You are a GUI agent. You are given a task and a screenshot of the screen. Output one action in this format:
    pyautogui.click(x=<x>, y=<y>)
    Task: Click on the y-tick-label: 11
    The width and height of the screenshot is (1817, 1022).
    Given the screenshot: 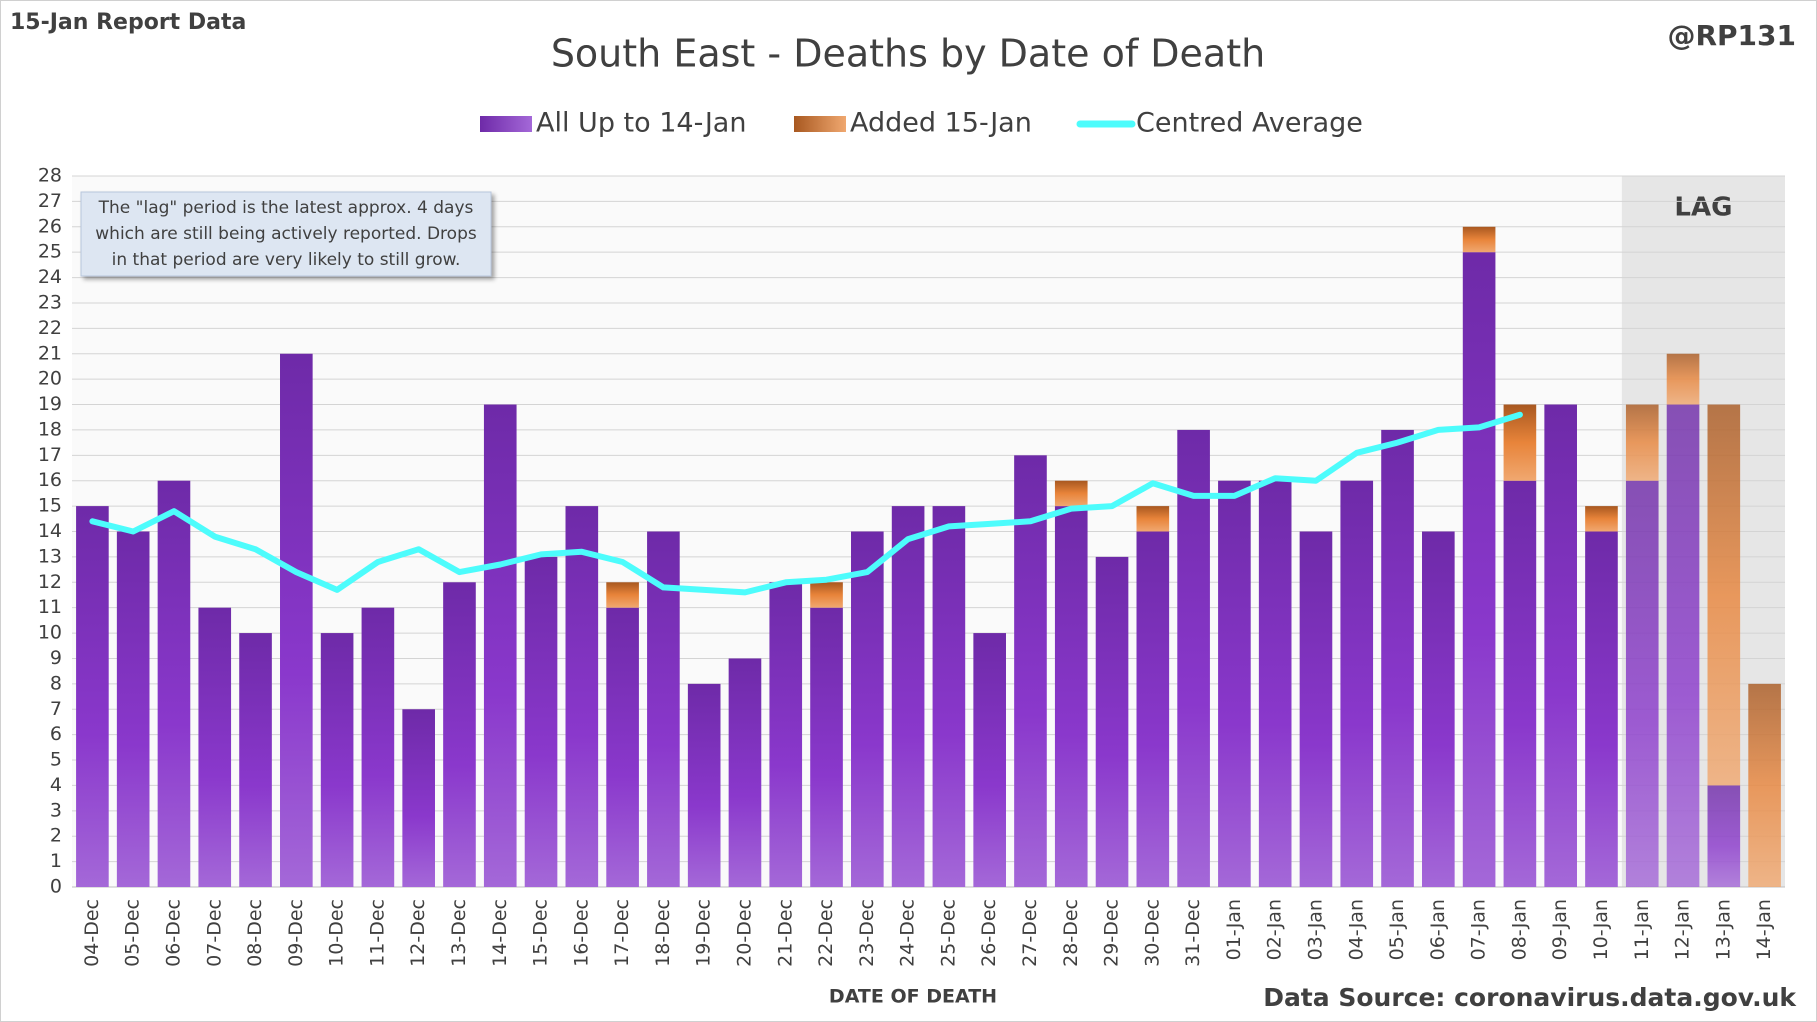 What is the action you would take?
    pyautogui.click(x=50, y=607)
    